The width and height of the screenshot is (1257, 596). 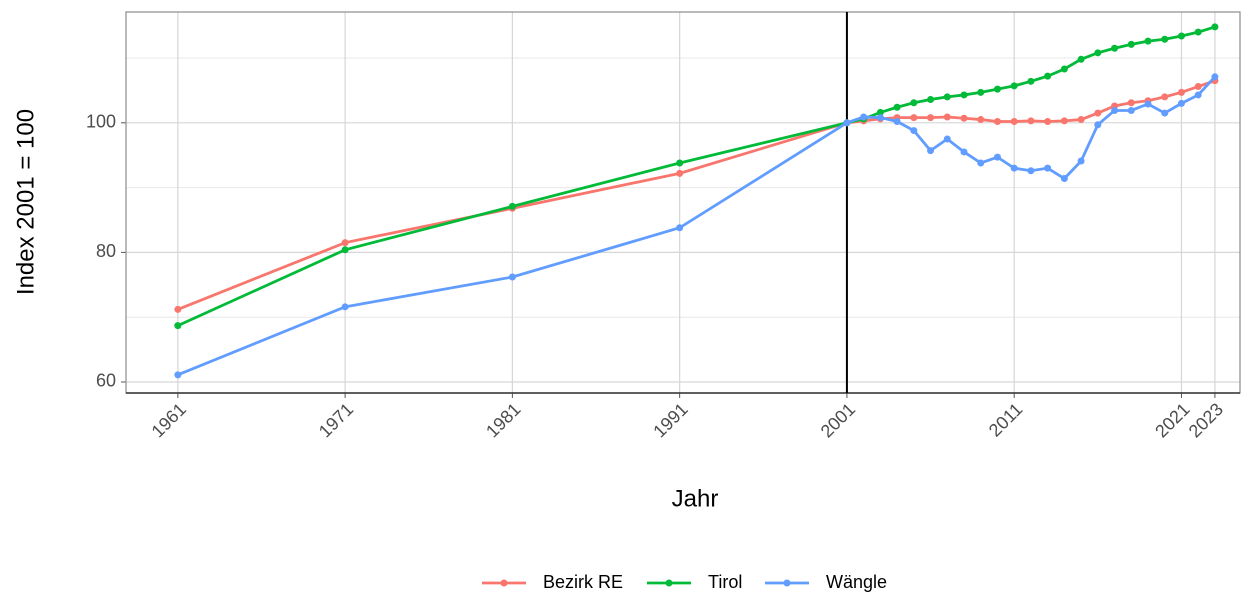 What do you see at coordinates (169, 420) in the screenshot?
I see `x-tick-label: 1961` at bounding box center [169, 420].